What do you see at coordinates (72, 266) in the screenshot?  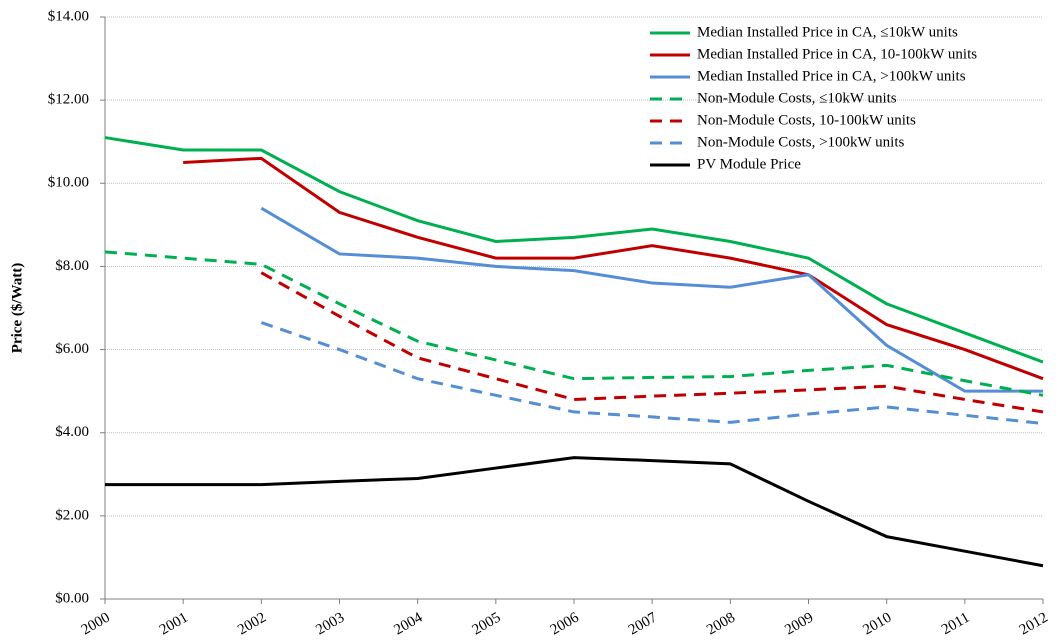 I see `y-tick-label: $8.00` at bounding box center [72, 266].